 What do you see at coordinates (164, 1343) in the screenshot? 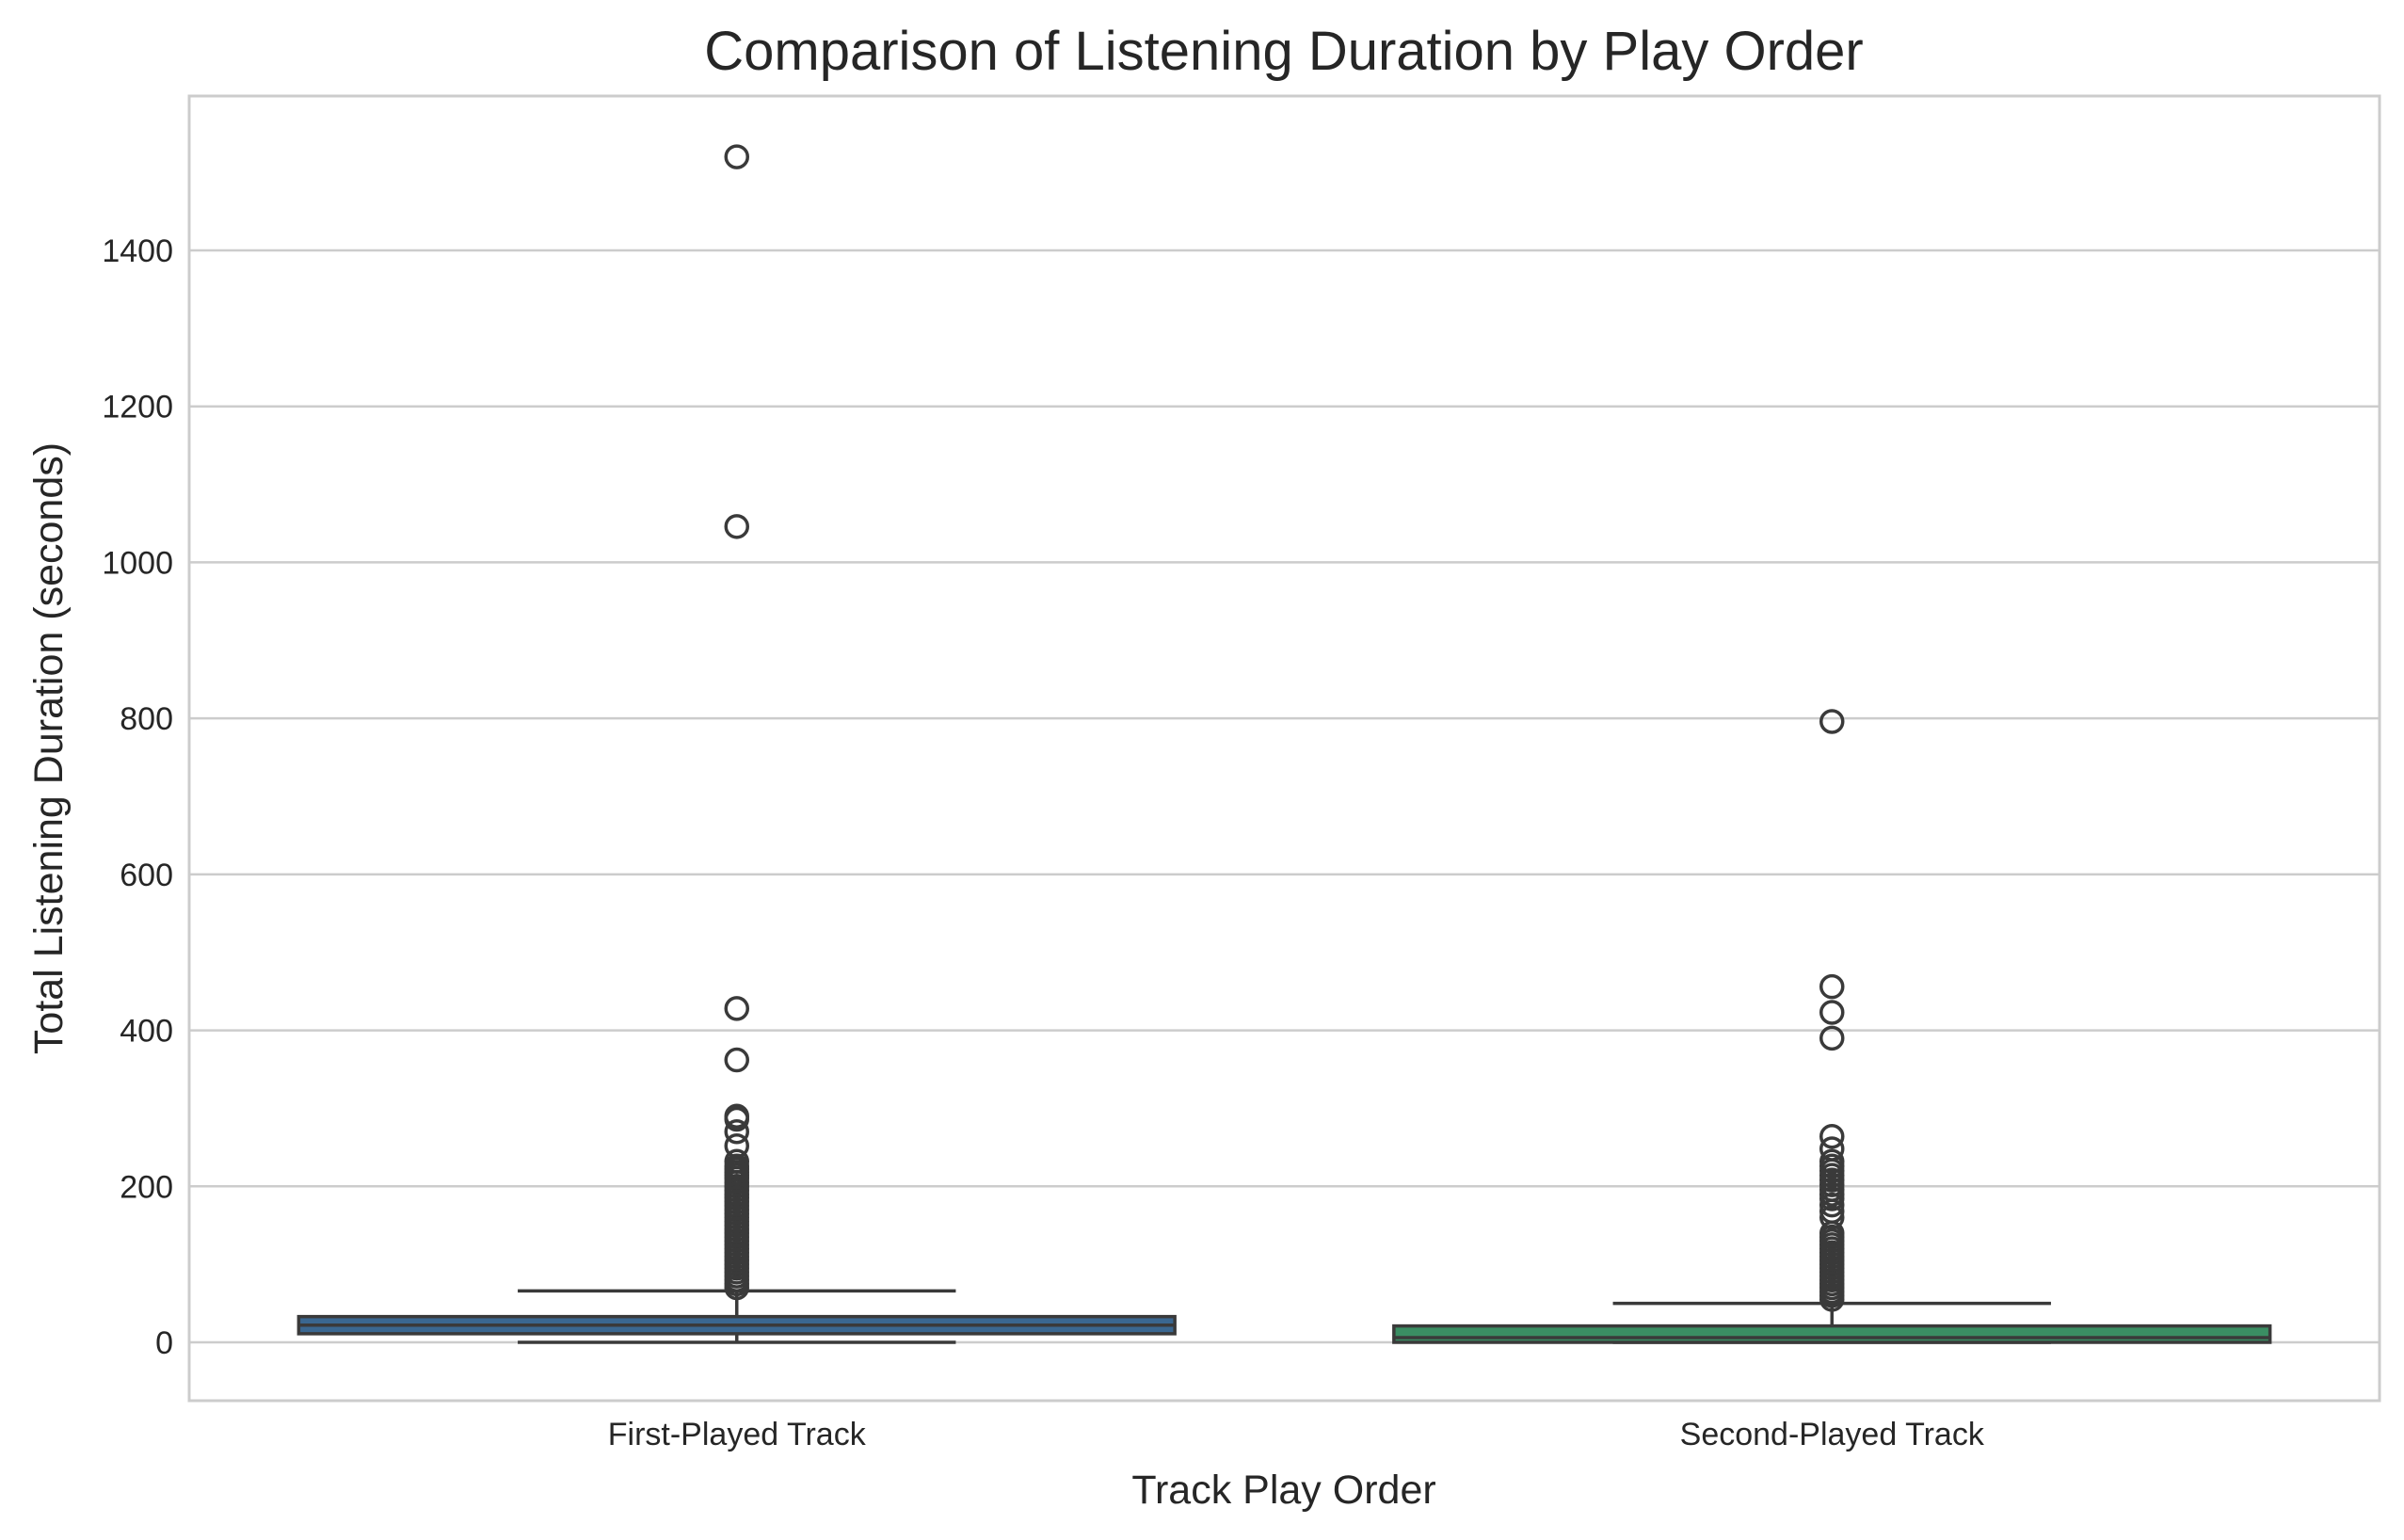
I see `y-tick-label: 0` at bounding box center [164, 1343].